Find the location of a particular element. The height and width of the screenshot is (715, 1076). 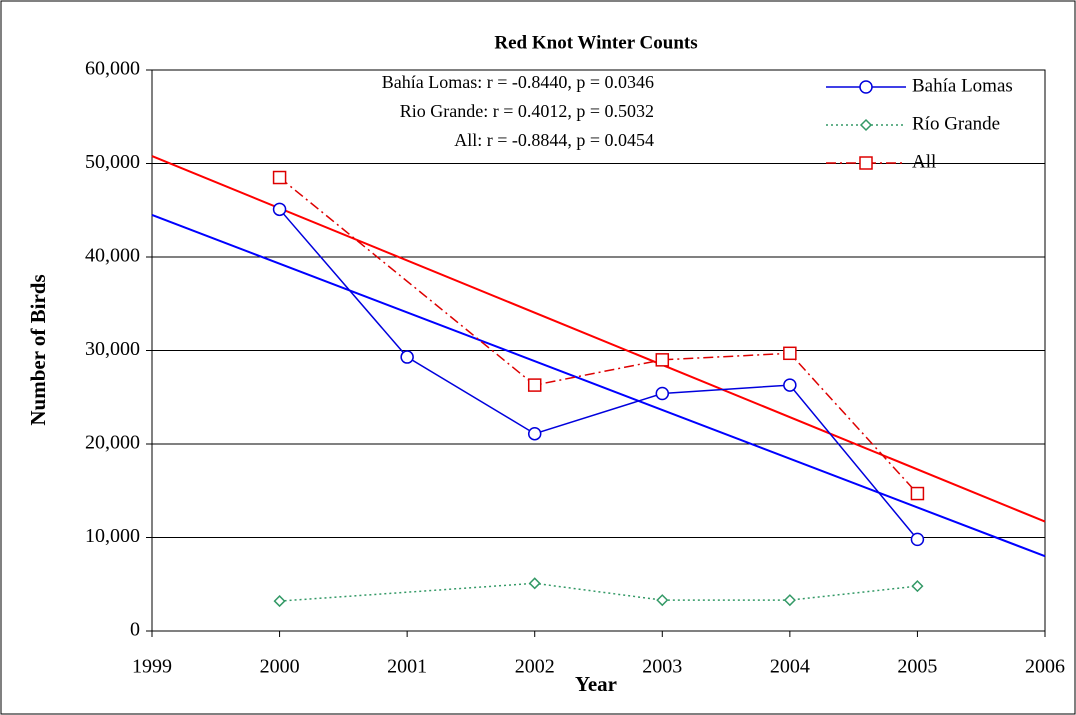

legend-label: Río Grande is located at coordinates (956, 123).